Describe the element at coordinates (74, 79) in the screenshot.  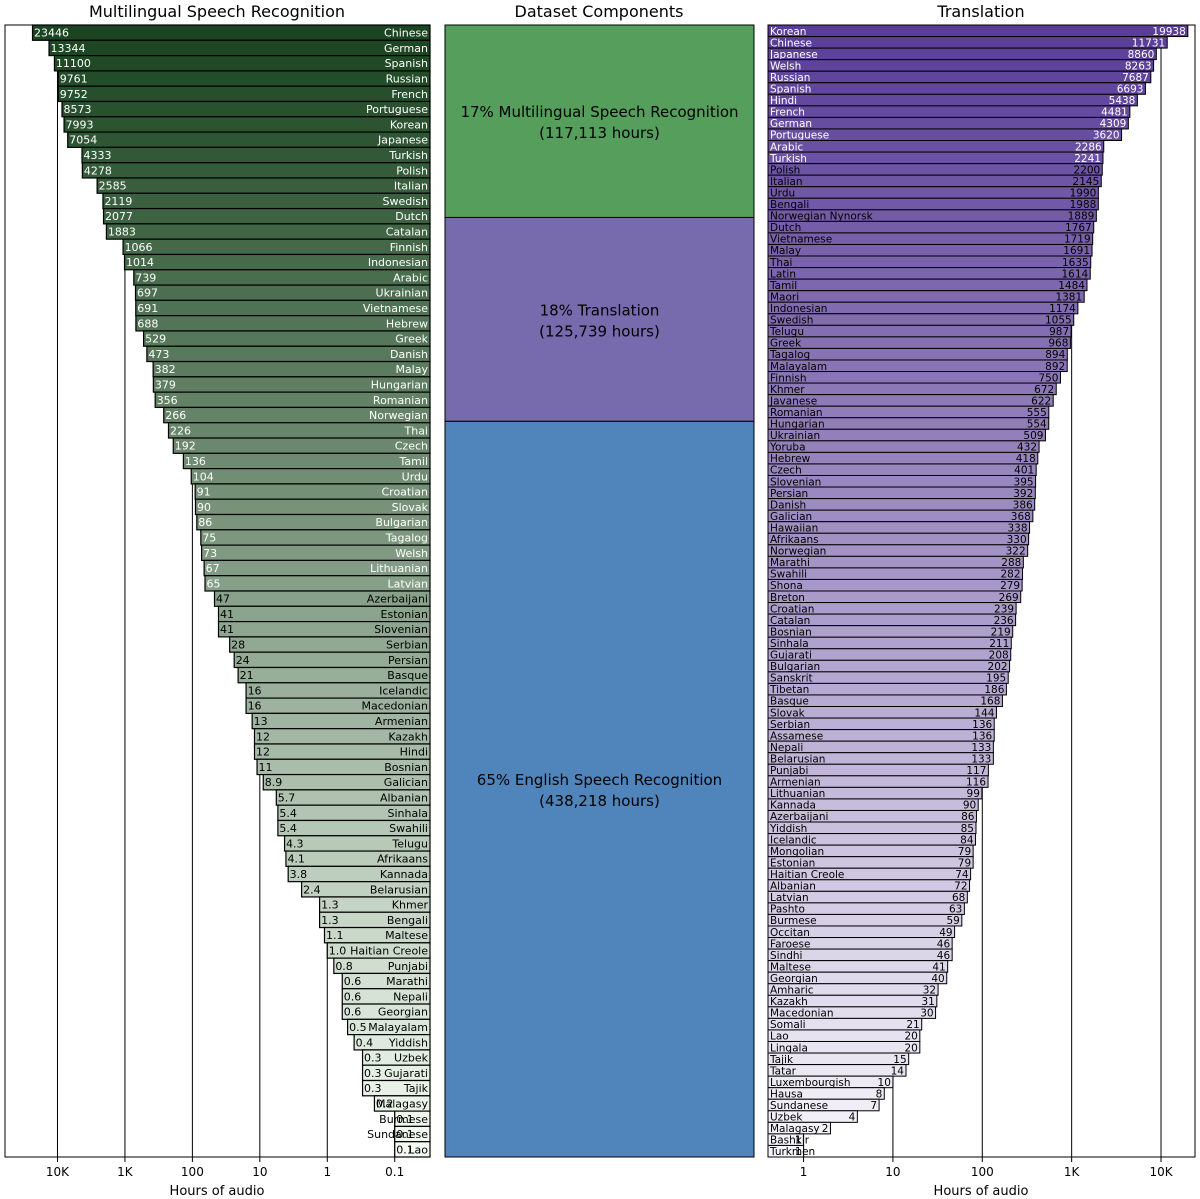
I see `asr-value-label: 9761` at that location.